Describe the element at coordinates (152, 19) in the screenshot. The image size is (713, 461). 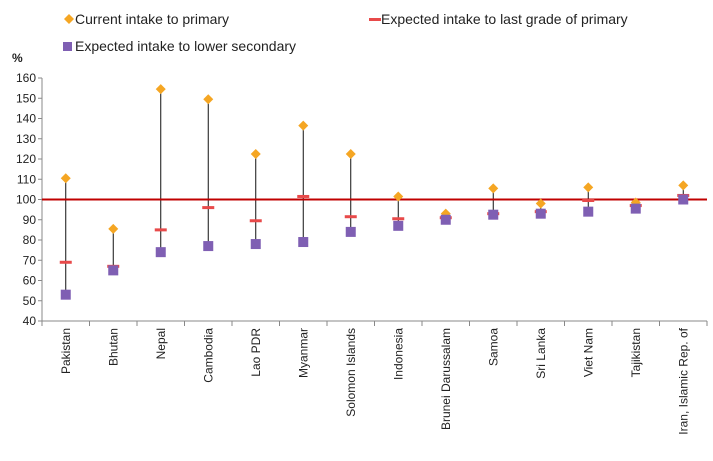
I see `legend-label-current-intake: Current intake to primary` at that location.